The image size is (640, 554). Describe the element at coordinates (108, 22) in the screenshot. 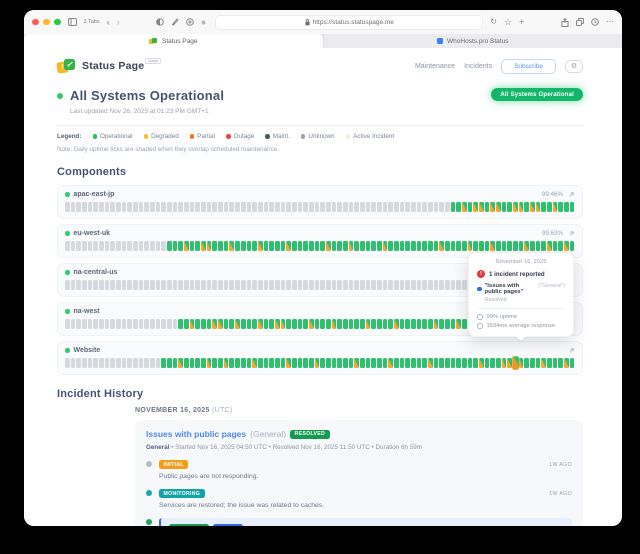

I see `back-button: ‹` at that location.